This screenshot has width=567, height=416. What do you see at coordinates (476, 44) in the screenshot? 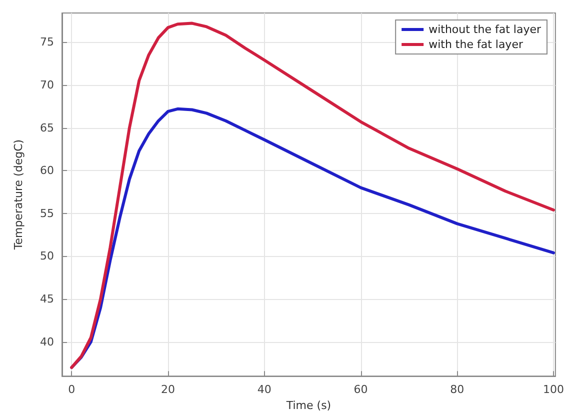
I see `legend-label: with the fat layer` at bounding box center [476, 44].